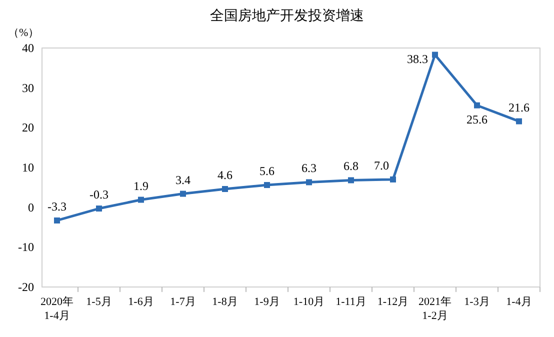 This screenshot has height=337, width=554. I want to click on x-tick-label: 1-11月, so click(351, 302).